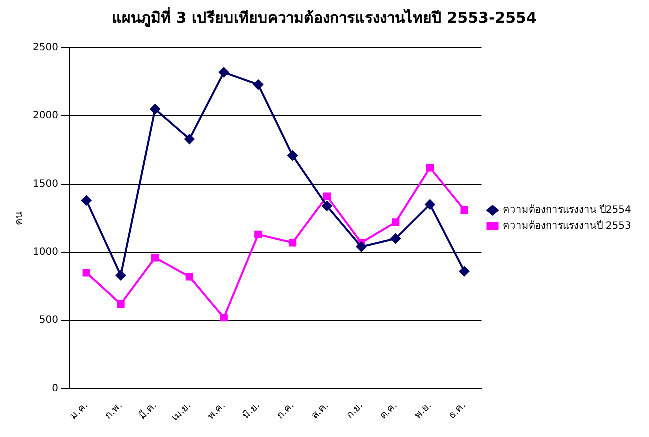  Describe the element at coordinates (55, 388) in the screenshot. I see `y-tick-label: 0` at that location.